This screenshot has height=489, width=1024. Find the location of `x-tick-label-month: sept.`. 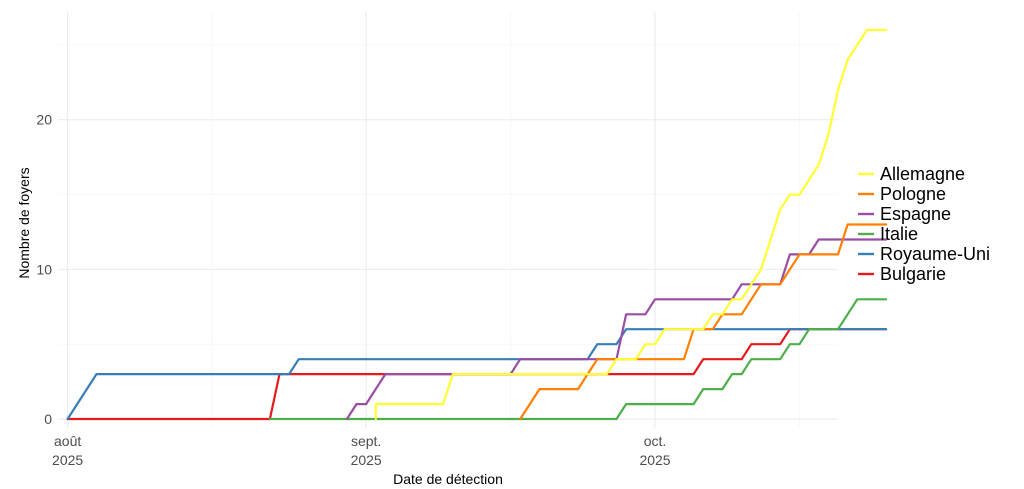

x-tick-label-month: sept. is located at coordinates (366, 441).